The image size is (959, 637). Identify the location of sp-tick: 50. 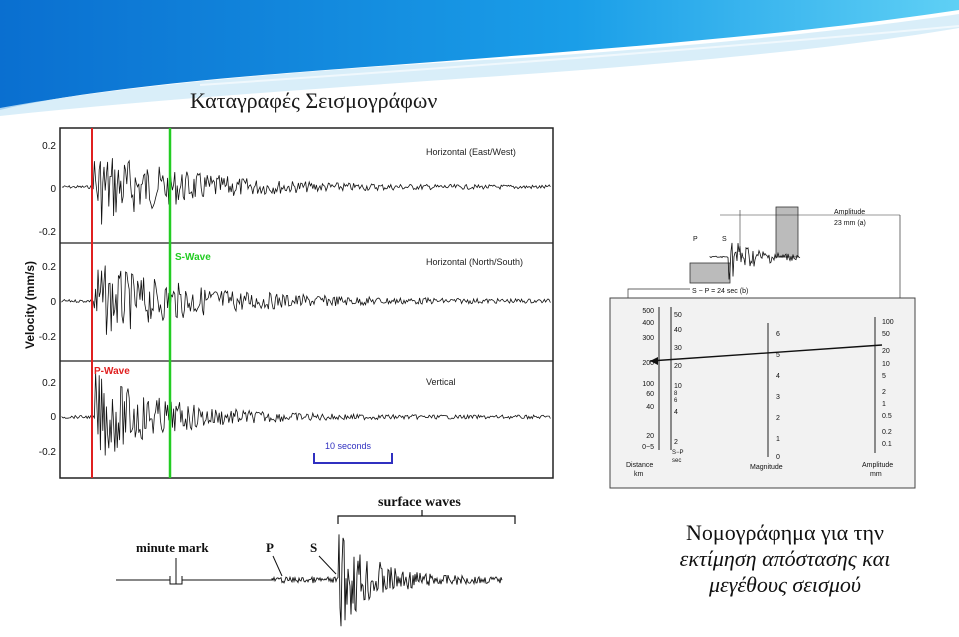
(678, 315).